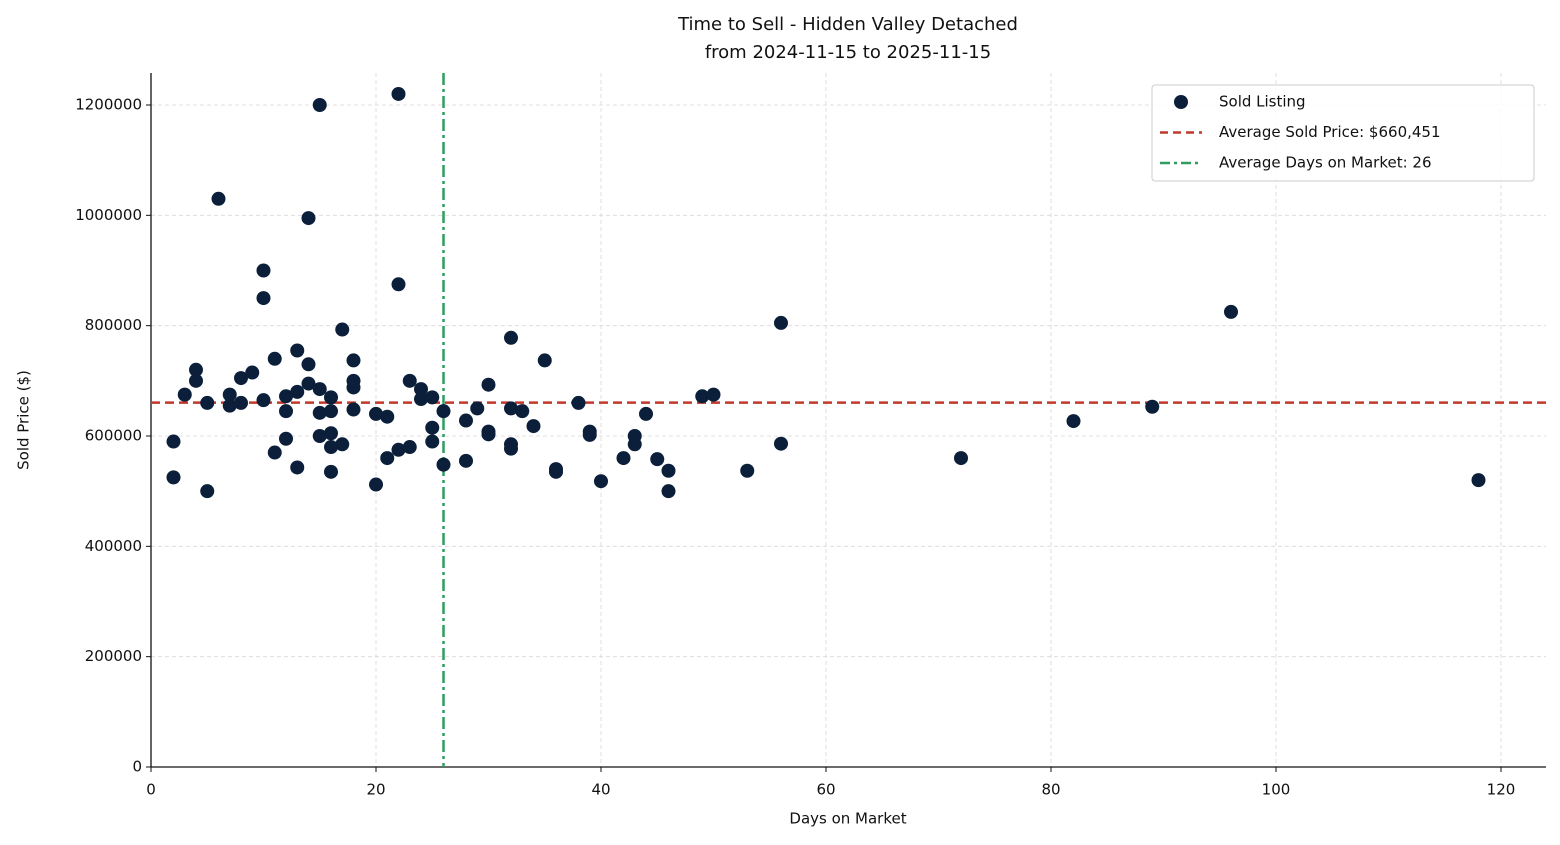 This screenshot has height=845, width=1560. What do you see at coordinates (848, 52) in the screenshot?
I see `chart-subtitle: from 2024-11-15 to 2025-11-15` at bounding box center [848, 52].